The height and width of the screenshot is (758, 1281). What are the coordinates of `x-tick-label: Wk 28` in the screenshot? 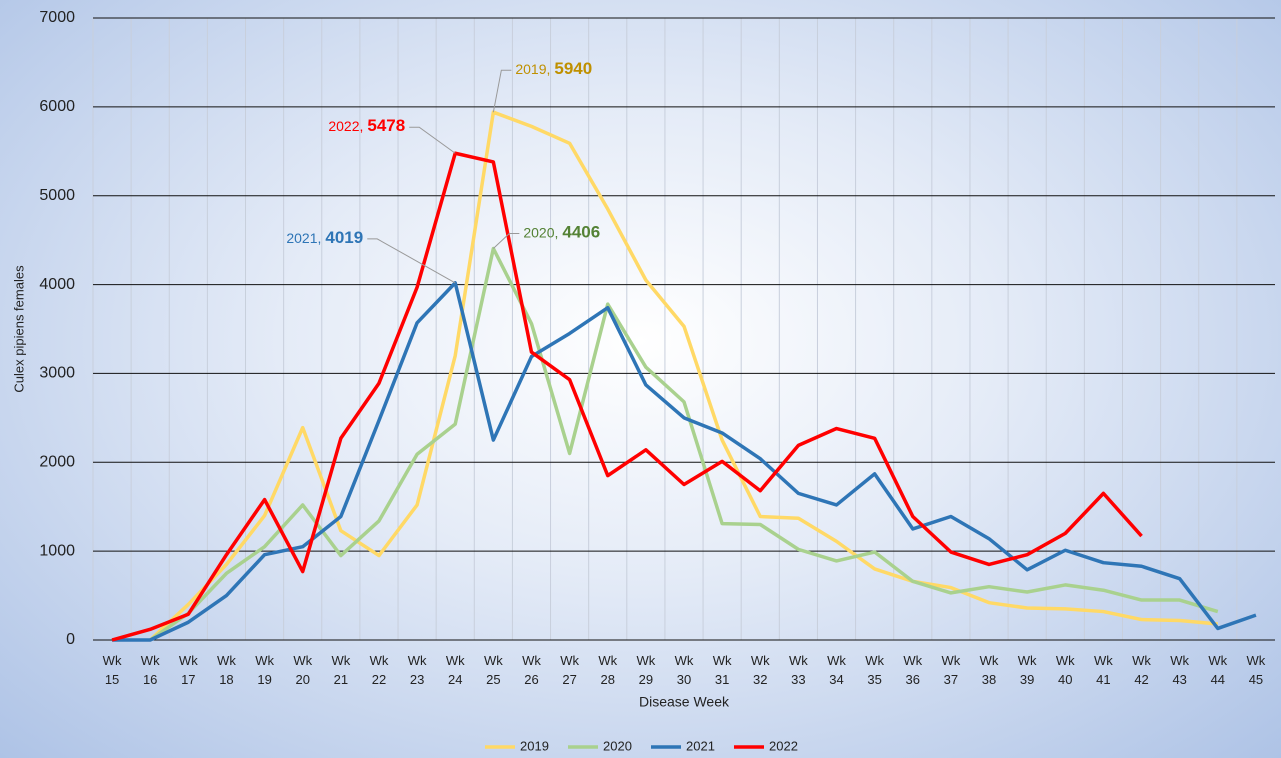 It's located at (608, 670).